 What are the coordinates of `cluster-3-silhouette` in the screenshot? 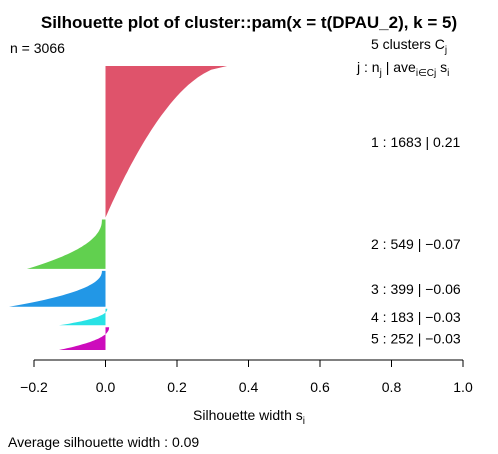 It's located at (57, 288).